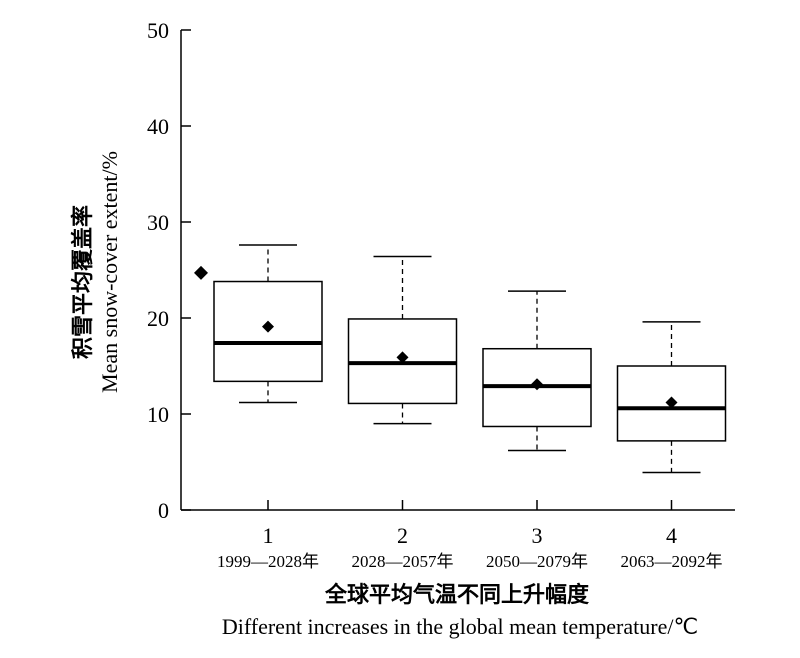 The image size is (800, 658). I want to click on x-period-label: 1999—2028年, so click(268, 561).